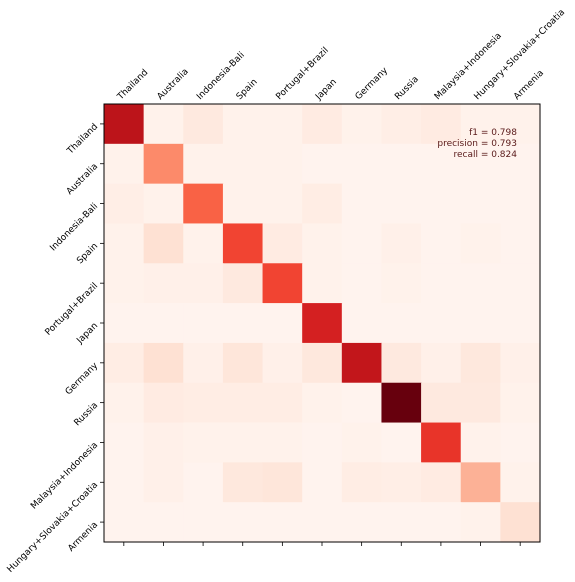 The image size is (575, 582). I want to click on heatmap-cell-Malaysia+Indonesia-Japan, so click(322, 442).